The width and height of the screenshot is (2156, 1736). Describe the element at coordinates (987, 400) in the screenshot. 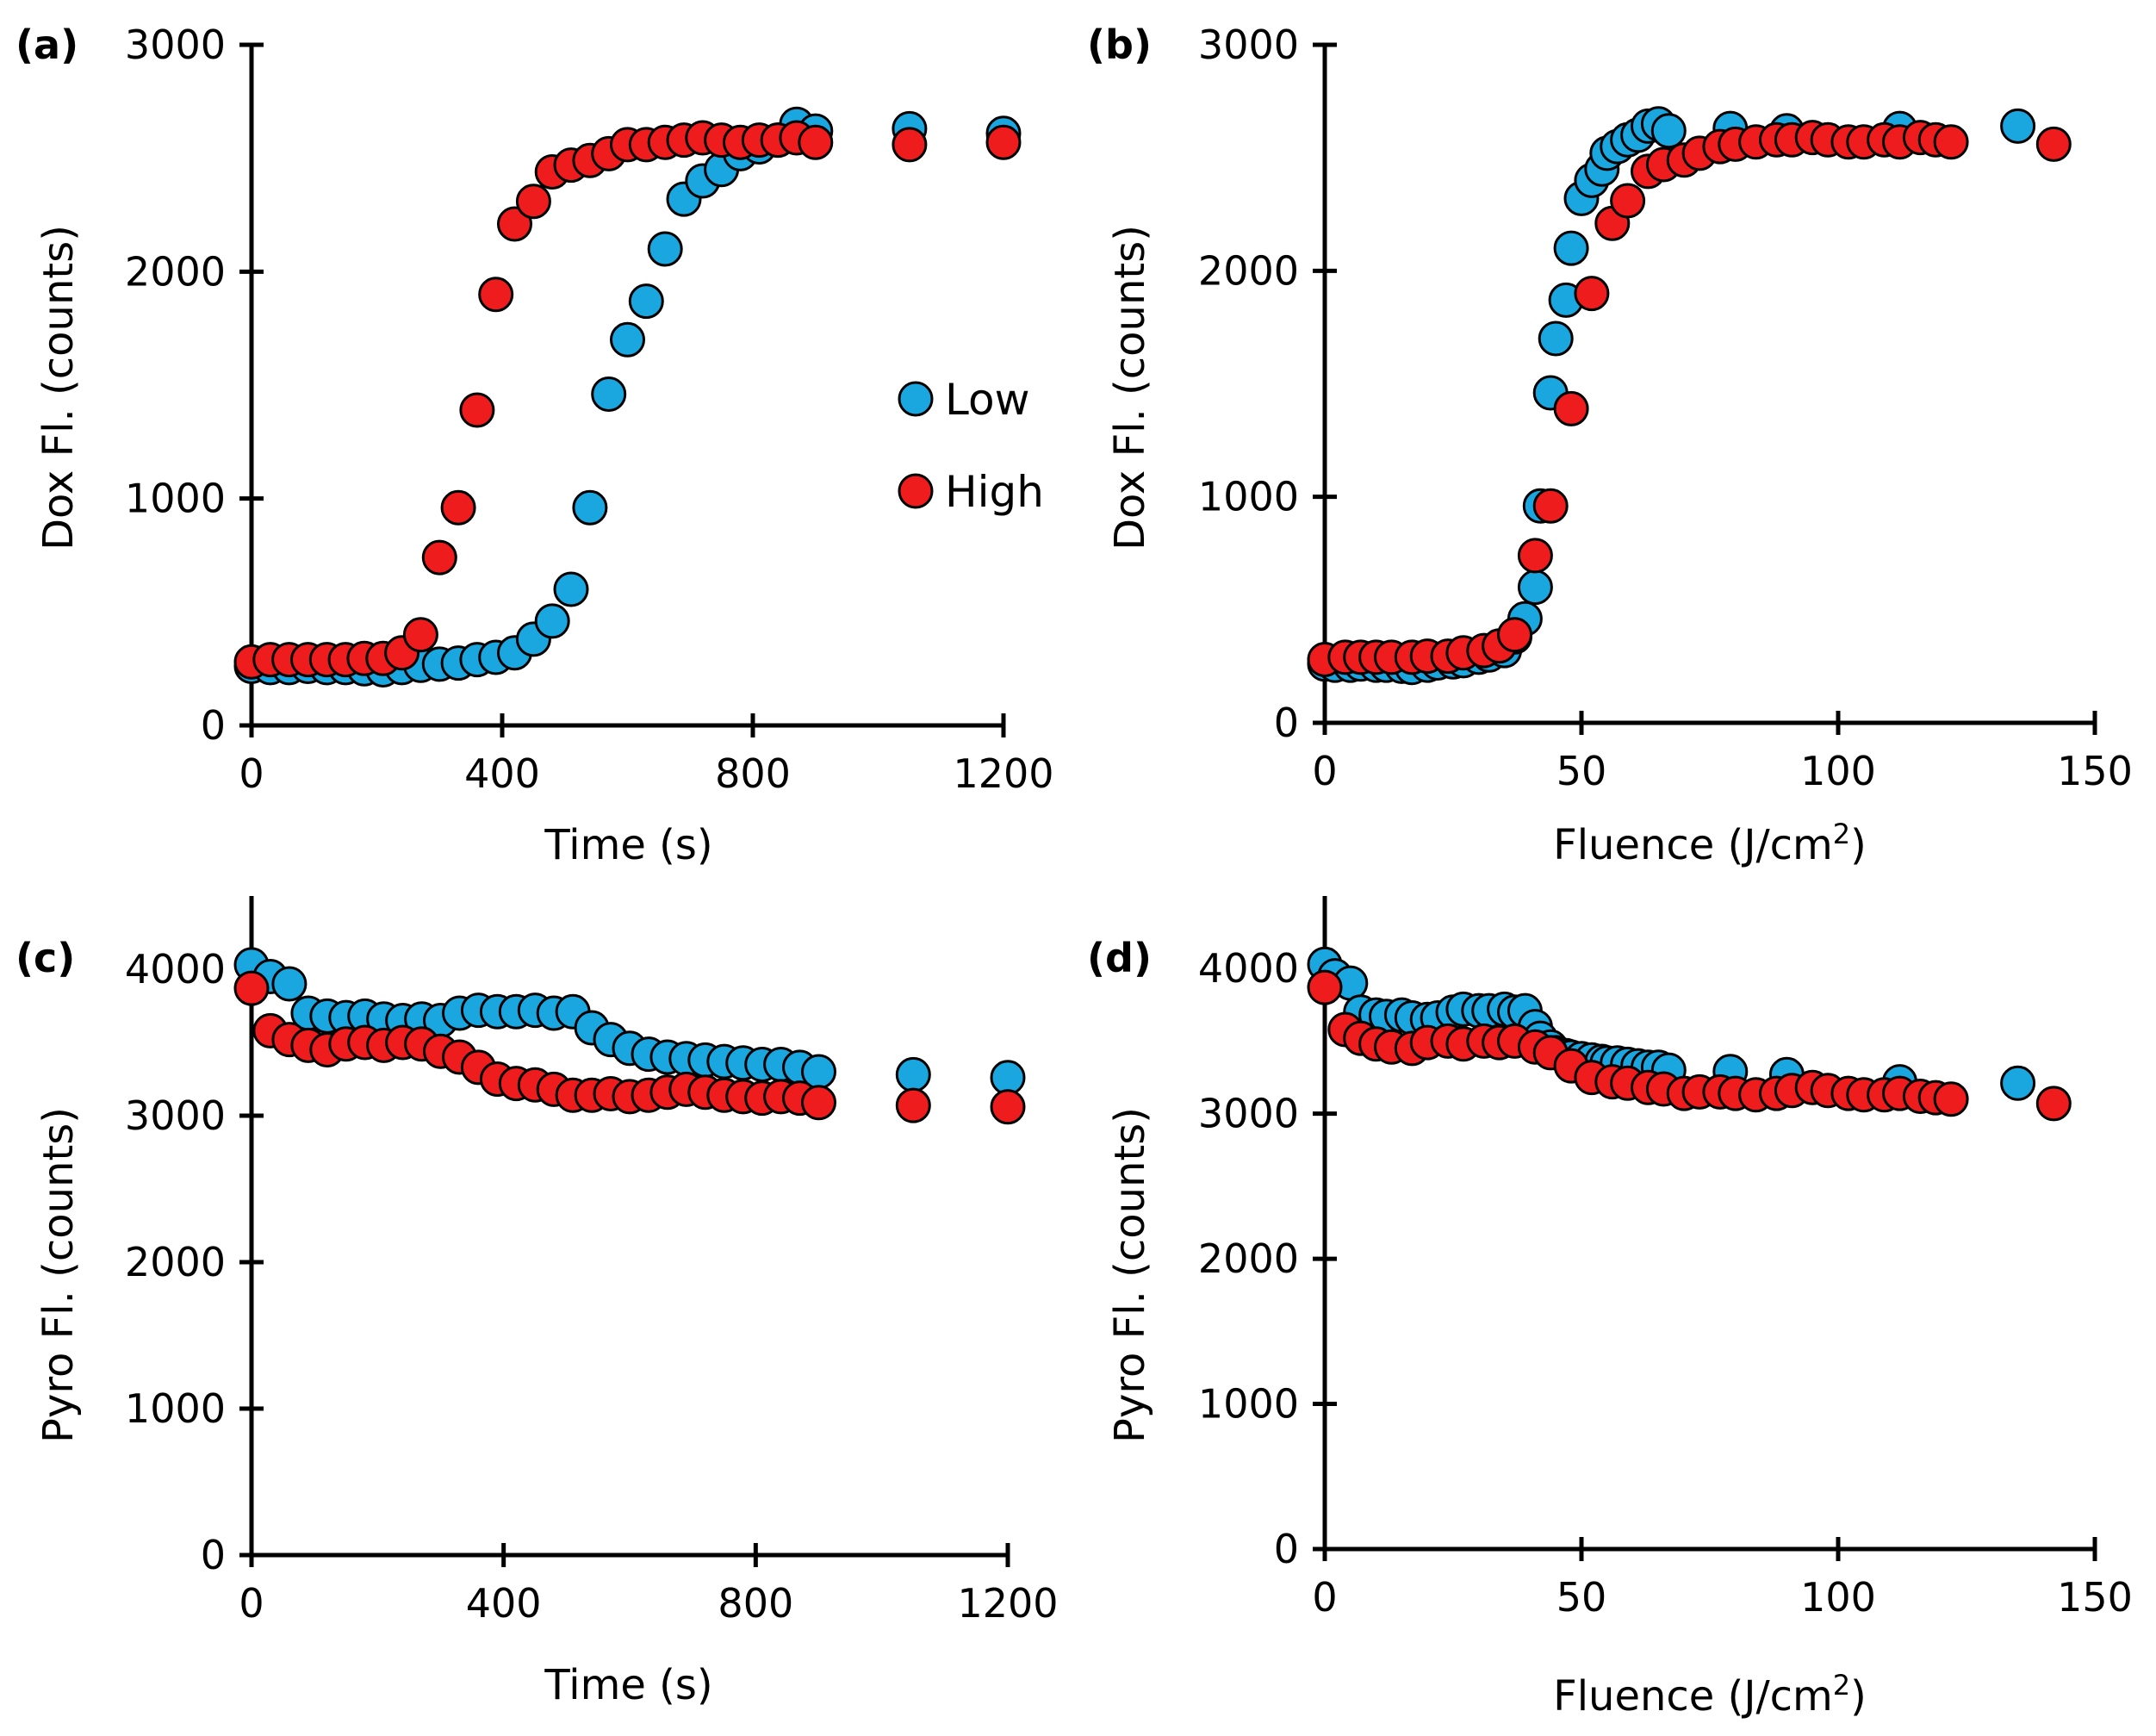

I see `legend-low-label: Low` at that location.